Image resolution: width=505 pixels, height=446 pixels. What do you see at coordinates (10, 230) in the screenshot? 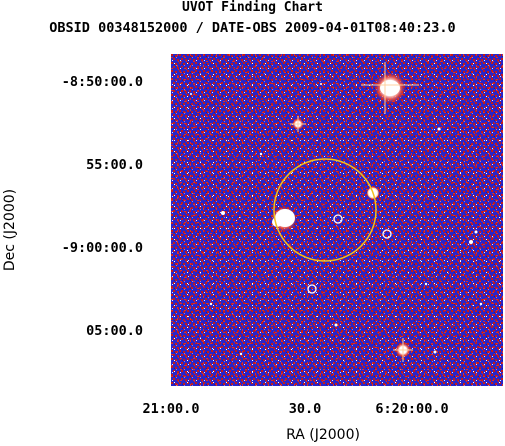
I see `y-axis-label: Dec (J2000)` at bounding box center [10, 230].